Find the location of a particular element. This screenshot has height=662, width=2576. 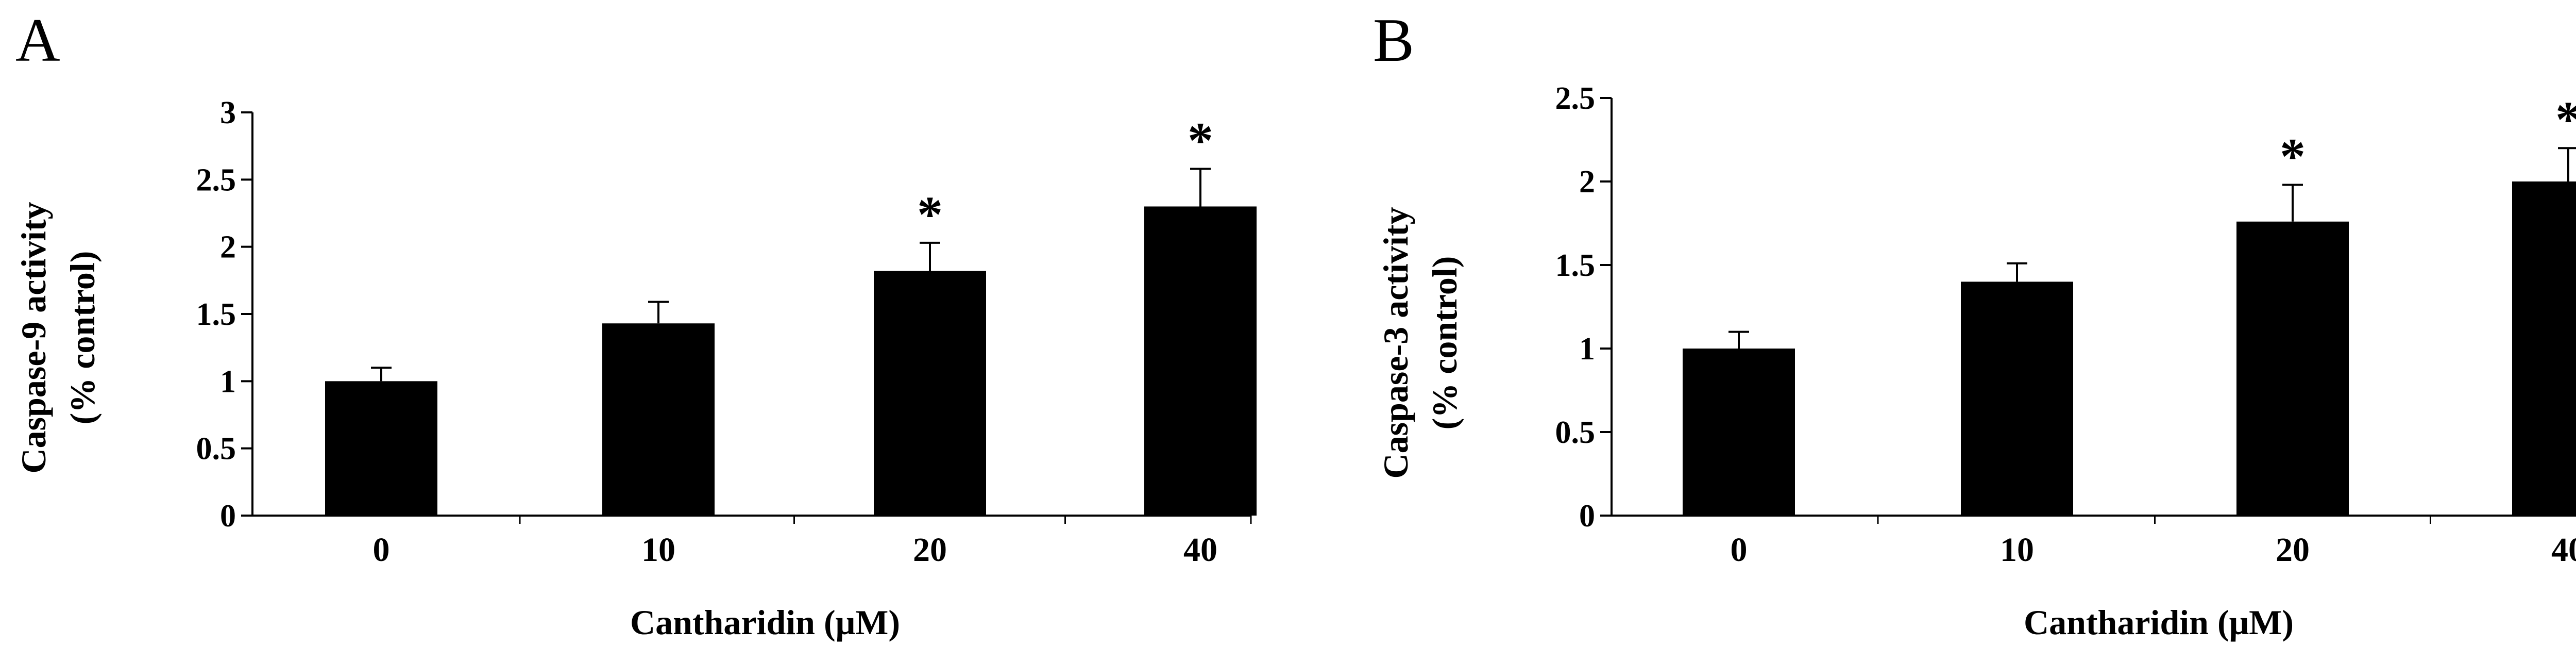

panel-b-x-tick-label-0: 0 is located at coordinates (1739, 550).